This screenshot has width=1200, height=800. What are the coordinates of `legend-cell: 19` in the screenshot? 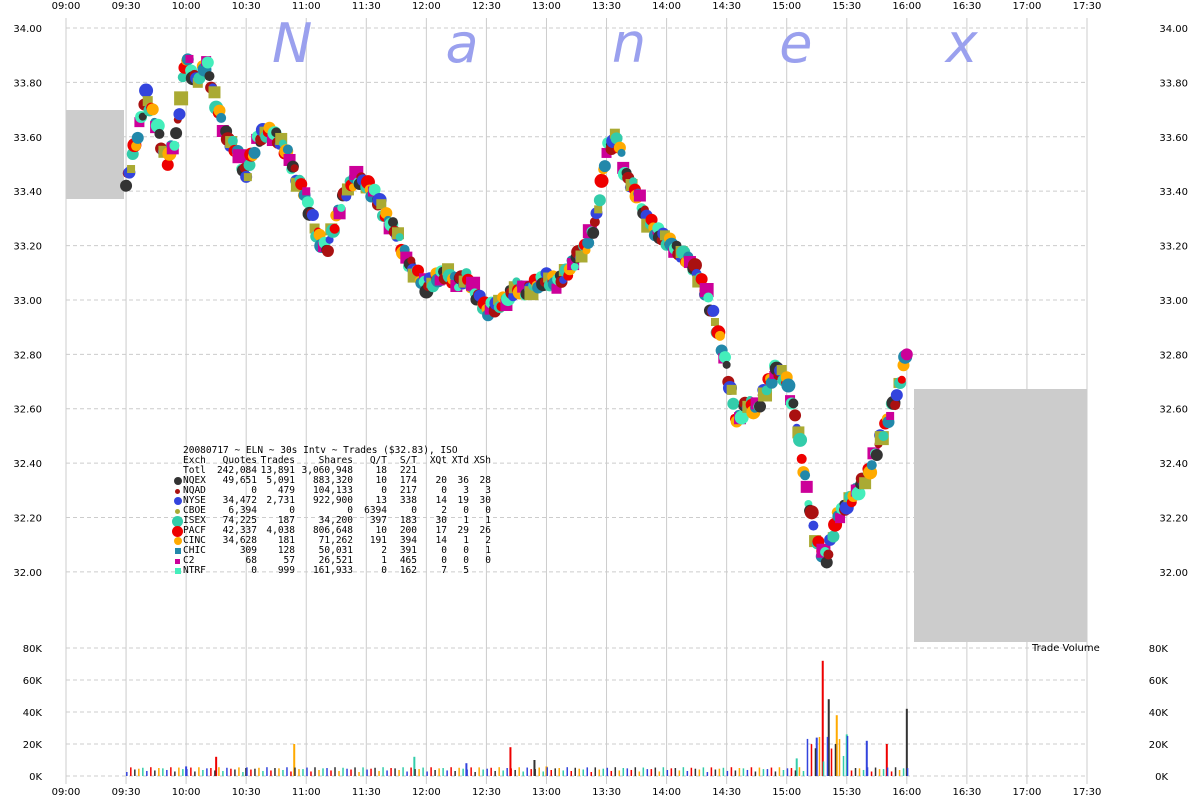 It's located at (463, 500).